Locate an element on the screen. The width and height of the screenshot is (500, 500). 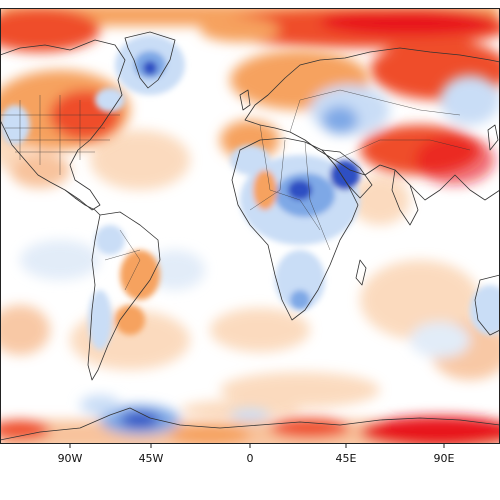
coast-north-america is located at coordinates (63, 125).